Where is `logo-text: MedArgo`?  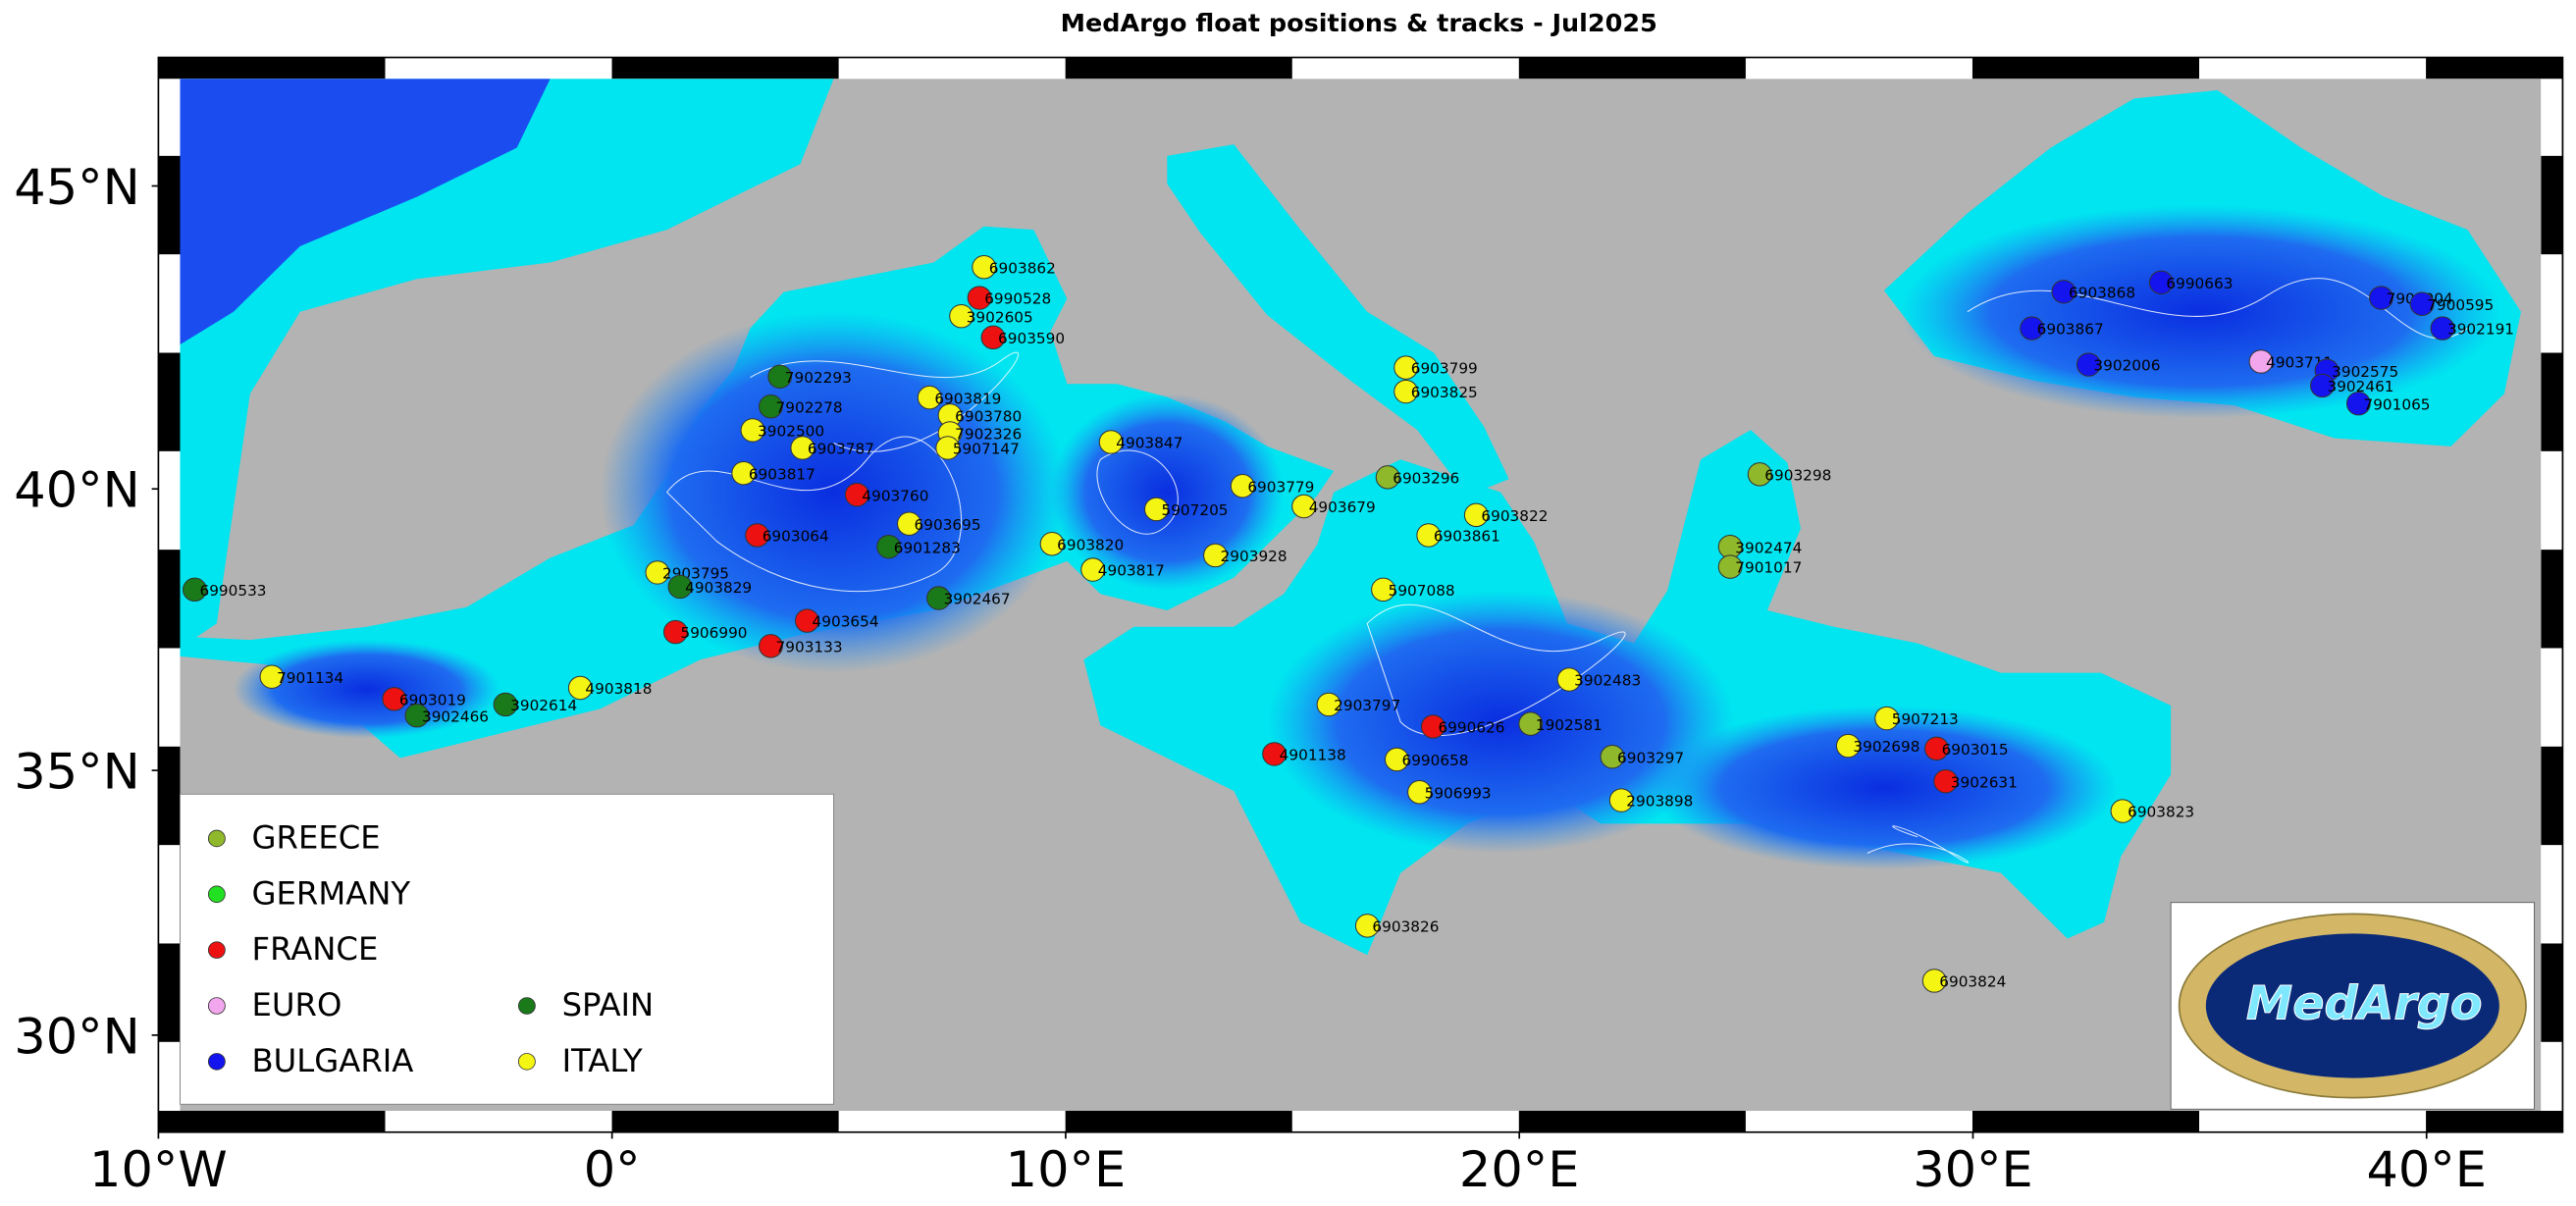
logo-text: MedArgo is located at coordinates (2364, 1004).